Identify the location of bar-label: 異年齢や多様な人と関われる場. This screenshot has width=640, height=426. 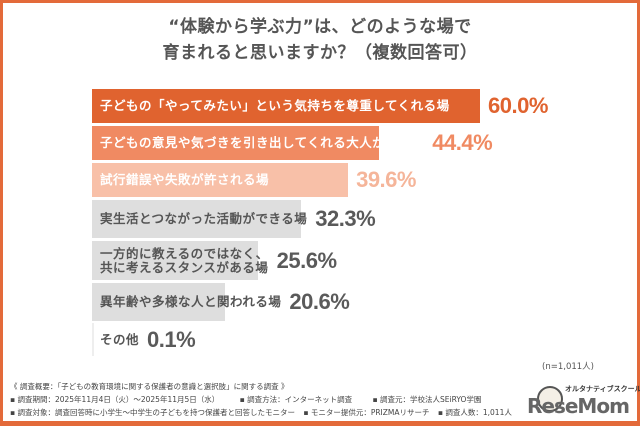
(190, 302).